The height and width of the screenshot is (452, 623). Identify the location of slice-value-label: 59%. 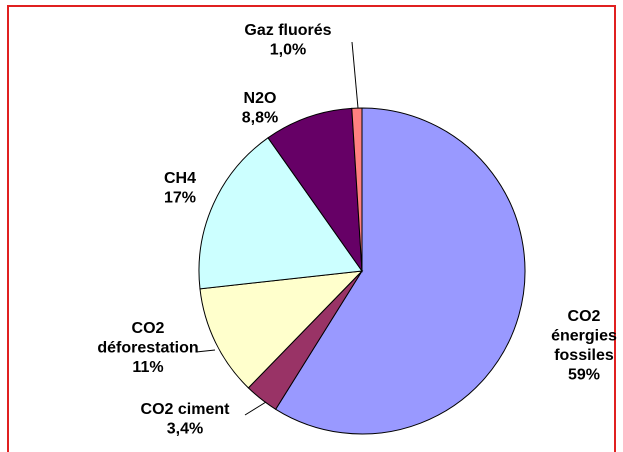
(584, 375).